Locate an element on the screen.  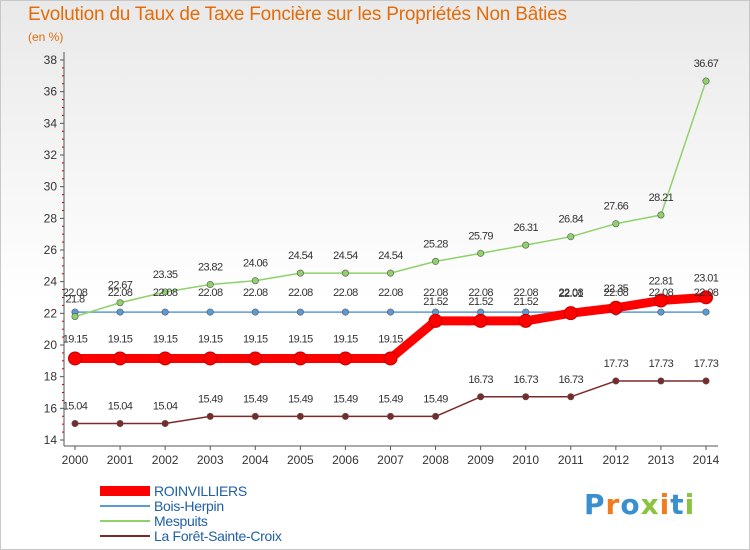
data-label-mespuits: 28.21 is located at coordinates (661, 198).